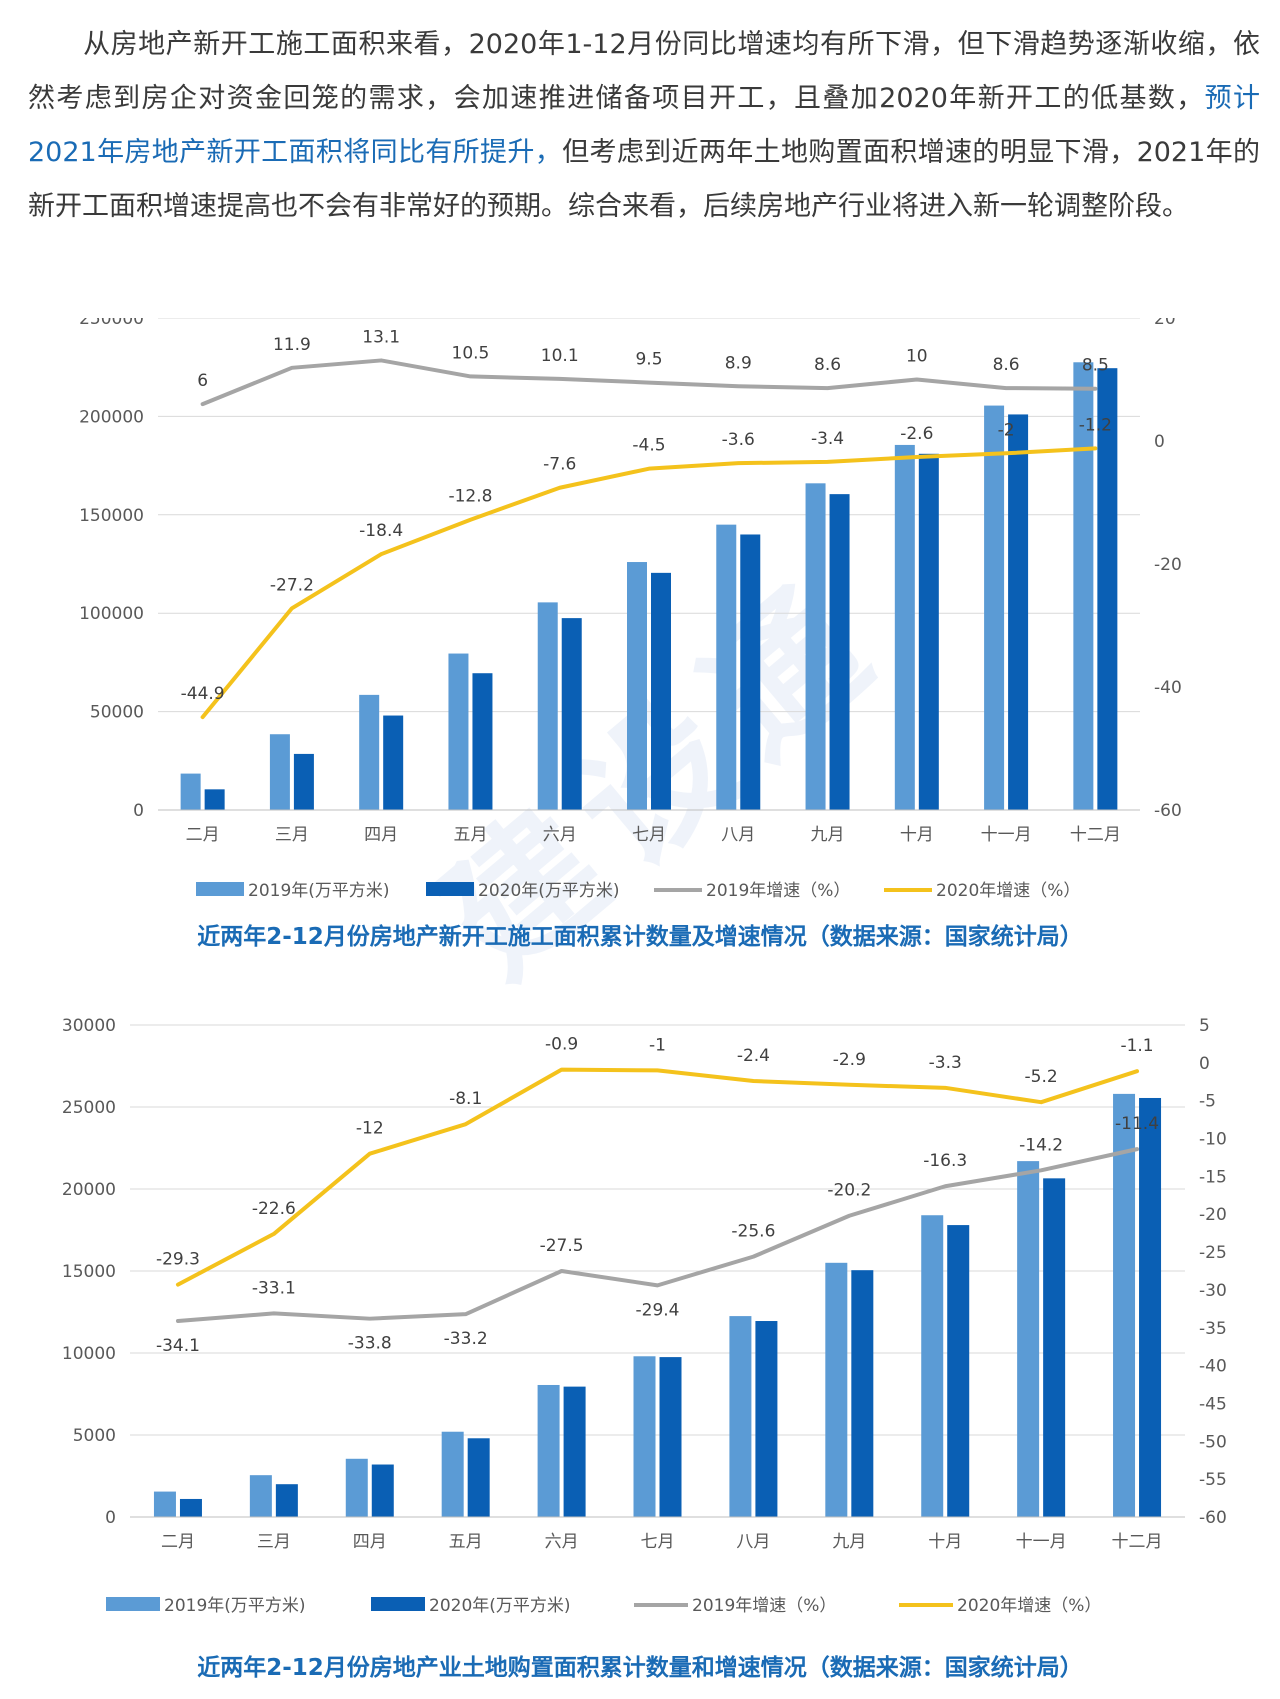 This screenshot has height=1699, width=1280. What do you see at coordinates (945, 1063) in the screenshot?
I see `data-label-2020: -3.3` at bounding box center [945, 1063].